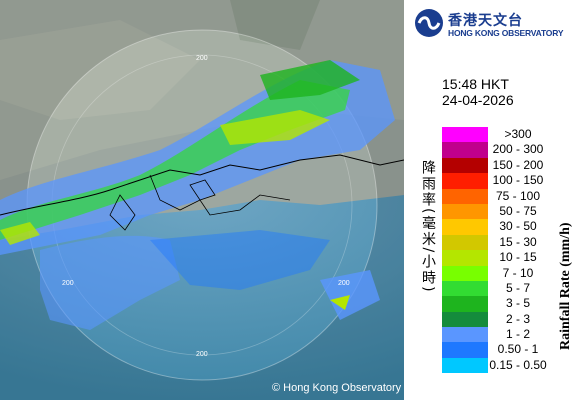  Describe the element at coordinates (506, 33) in the screenshot. I see `org-name-en: HONG KONG OBSERVATORY` at that location.